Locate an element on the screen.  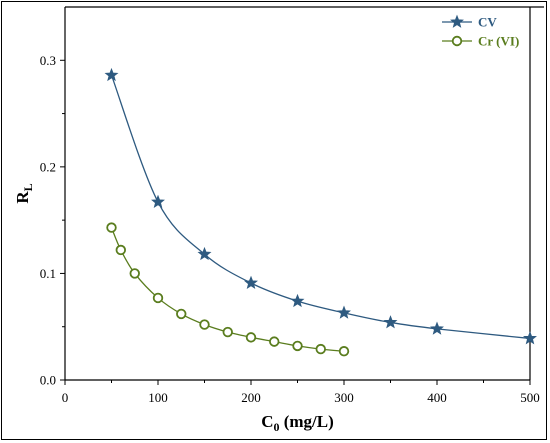
x-tick-label: 200 is located at coordinates (251, 397).